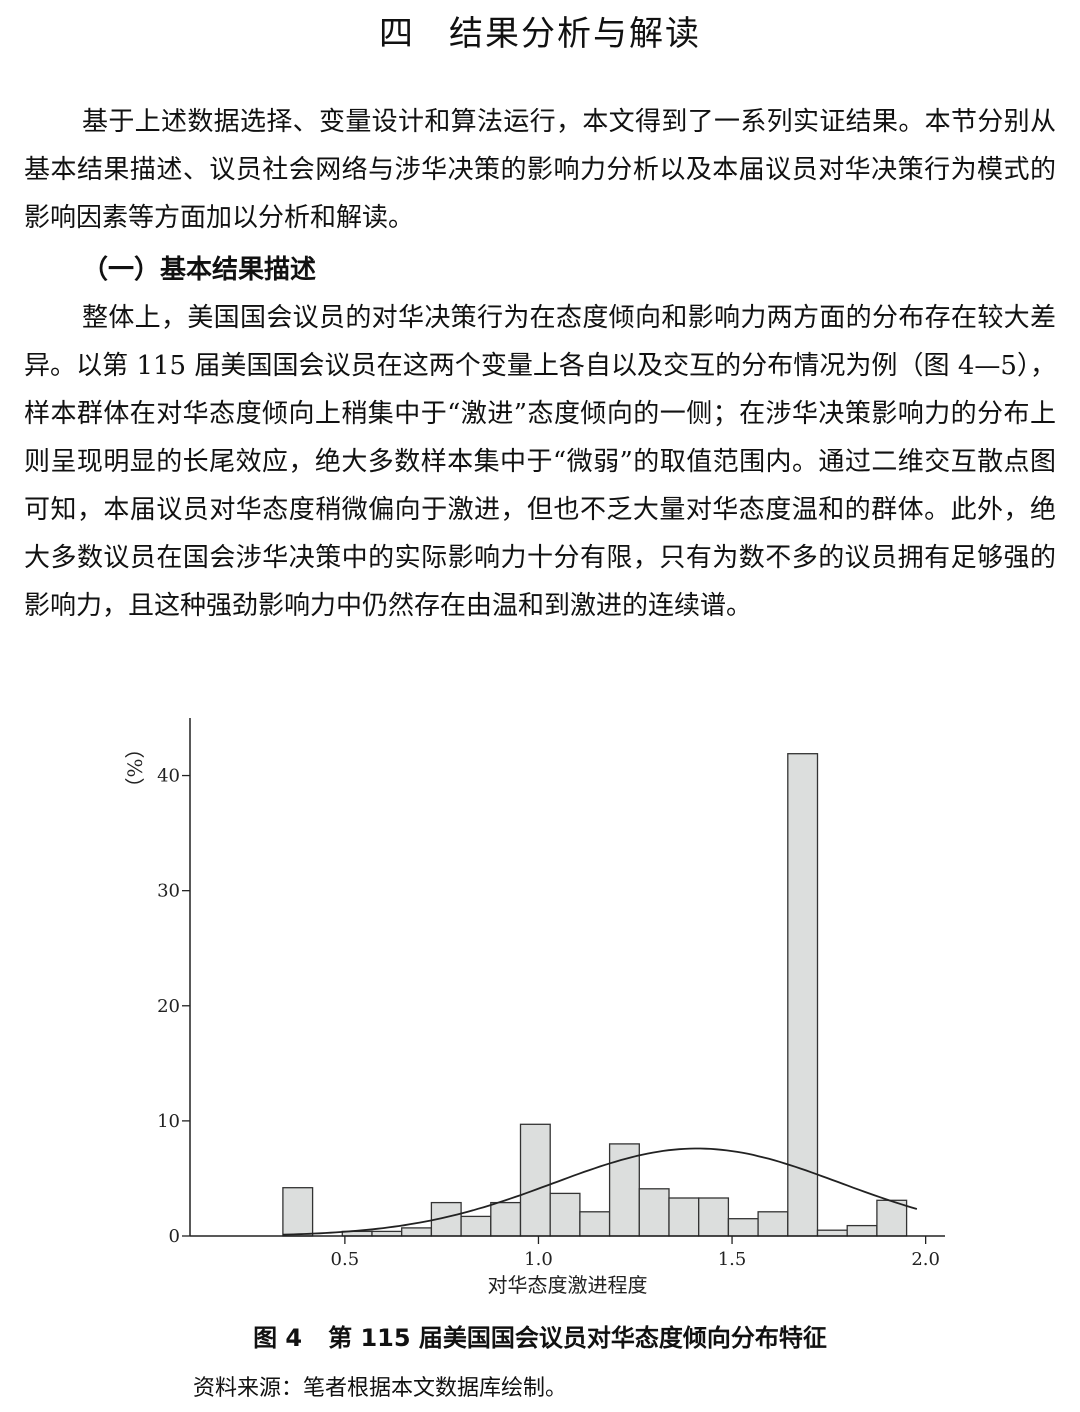  What do you see at coordinates (278, 1338) in the screenshot?
I see `figure-number: 图 4` at bounding box center [278, 1338].